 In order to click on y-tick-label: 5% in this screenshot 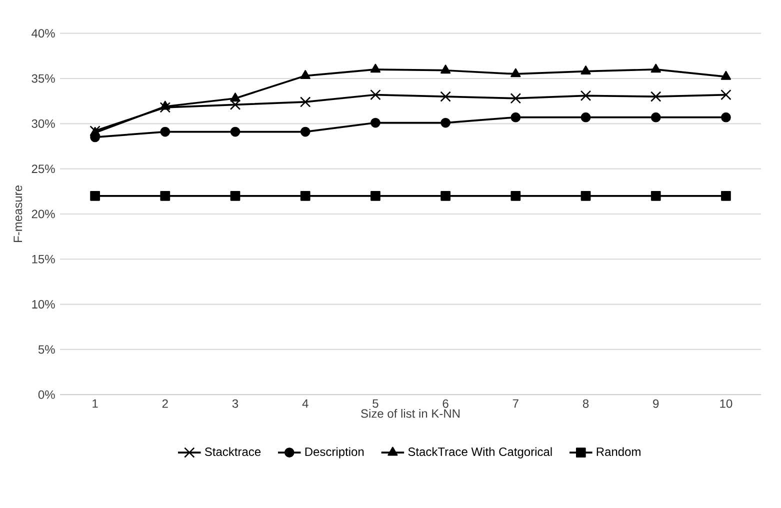, I will do `click(46, 349)`.